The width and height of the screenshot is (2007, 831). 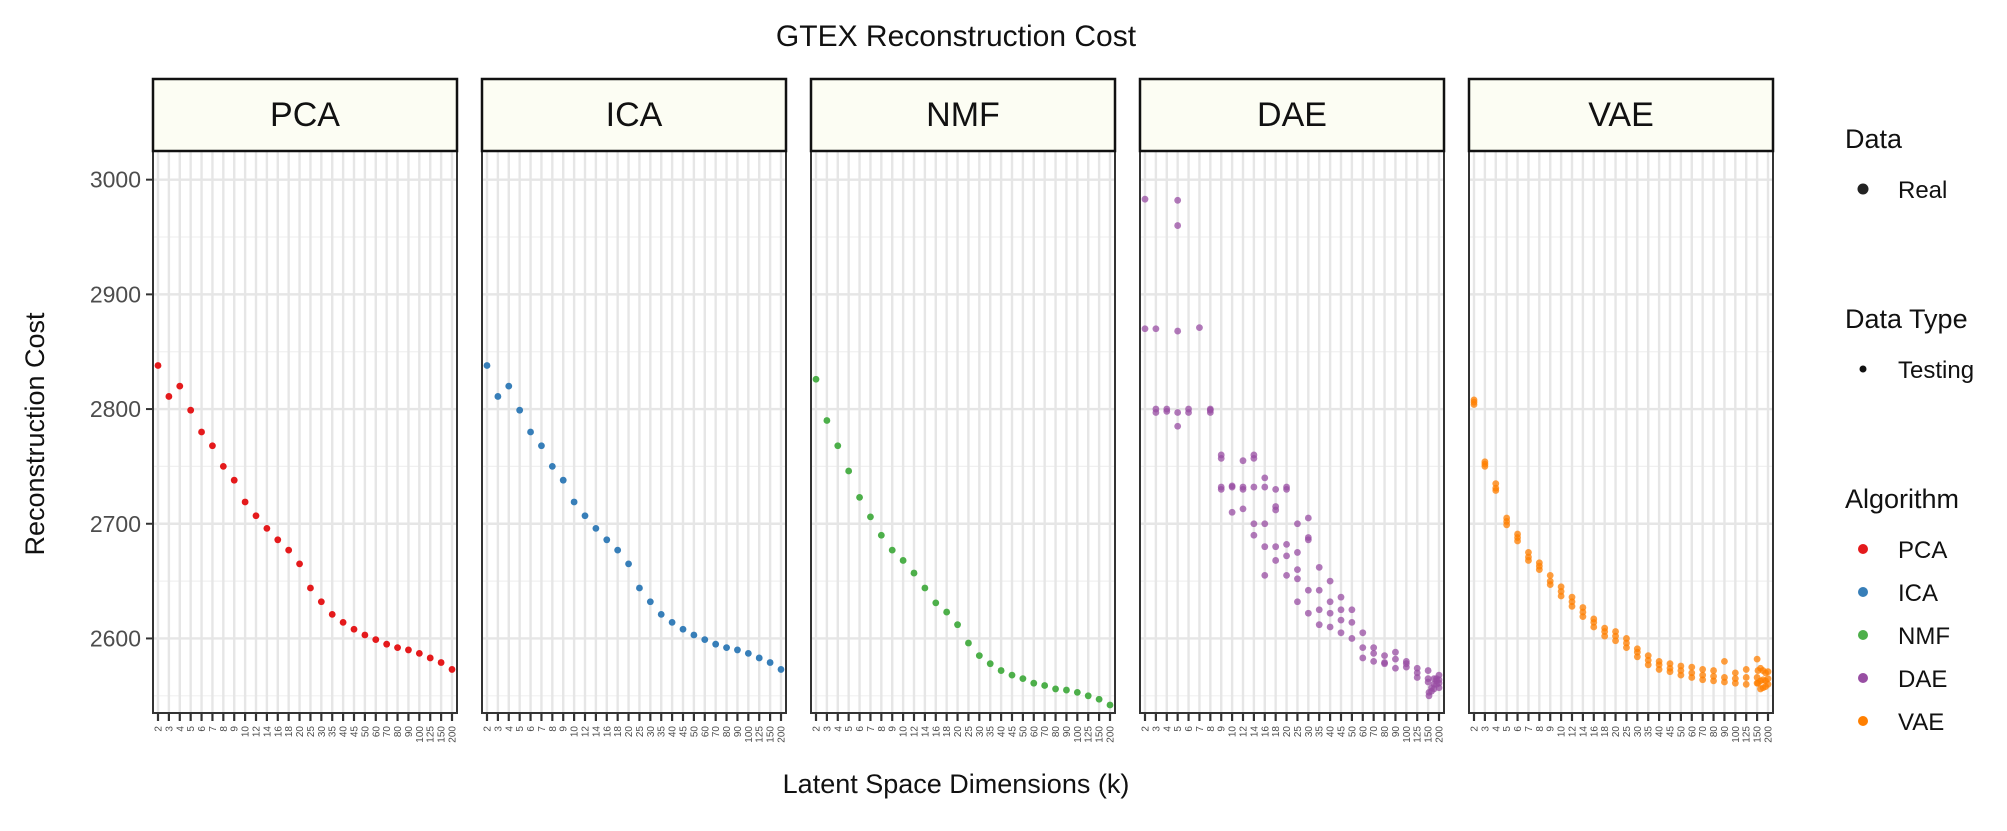 What do you see at coordinates (1111, 734) in the screenshot?
I see `x-tick-label: 200` at bounding box center [1111, 734].